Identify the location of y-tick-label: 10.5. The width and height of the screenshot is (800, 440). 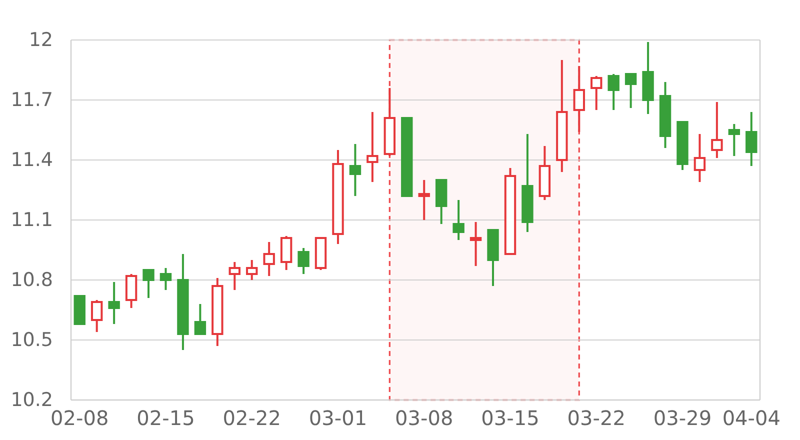
(31, 340).